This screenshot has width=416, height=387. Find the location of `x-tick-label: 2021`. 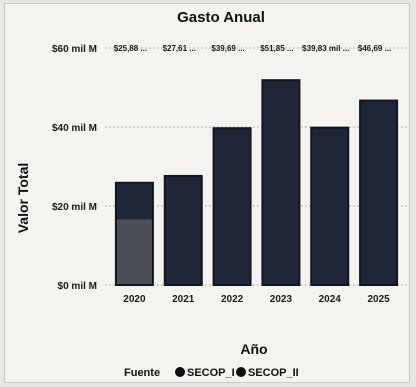

x-tick-label: 2021 is located at coordinates (183, 299).